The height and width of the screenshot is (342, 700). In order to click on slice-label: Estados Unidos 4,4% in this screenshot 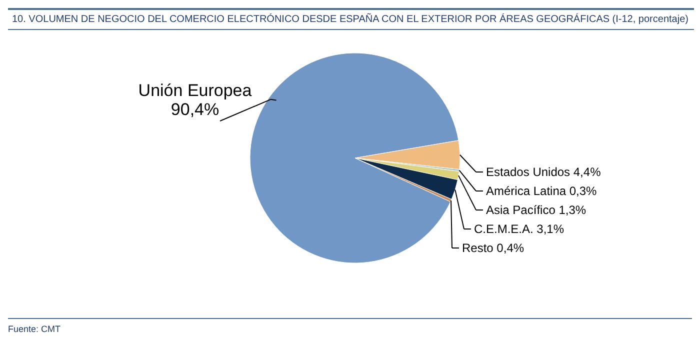, I will do `click(544, 172)`.